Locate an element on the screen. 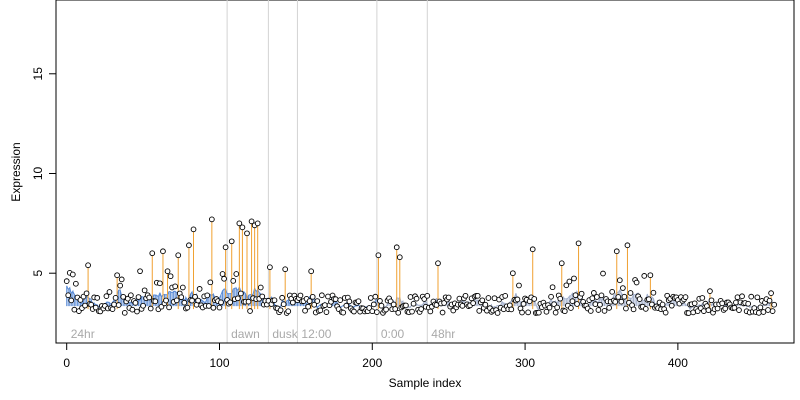 This screenshot has width=800, height=400. y-tick-label: 15 is located at coordinates (38, 74).